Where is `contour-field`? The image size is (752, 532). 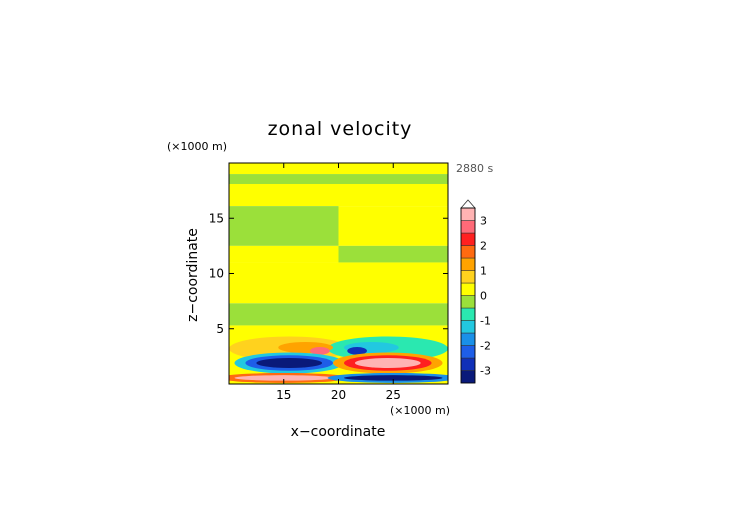
contour-field is located at coordinates (338, 273).